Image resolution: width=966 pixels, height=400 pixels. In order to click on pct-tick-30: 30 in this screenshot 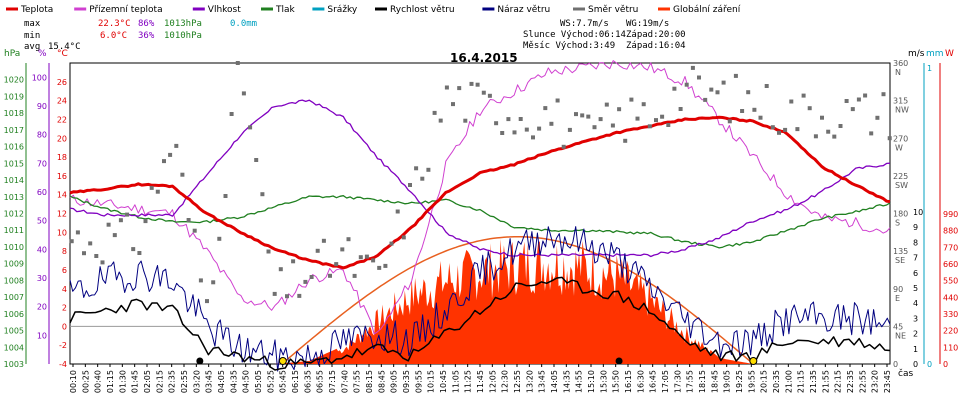, I will do `click(42, 278)`.